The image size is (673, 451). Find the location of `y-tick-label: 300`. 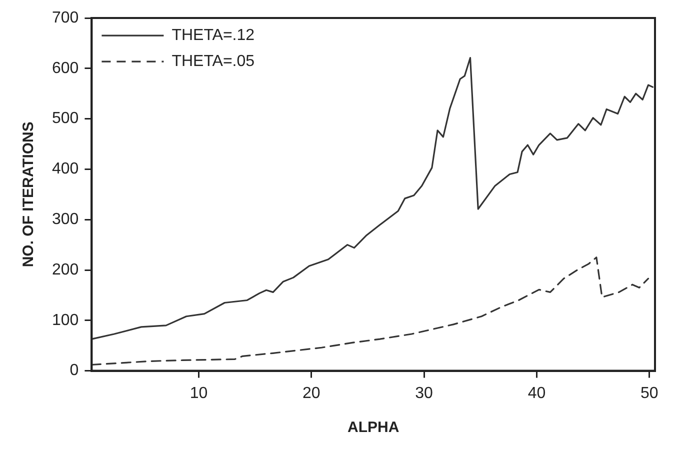

y-tick-label: 300 is located at coordinates (65, 219).